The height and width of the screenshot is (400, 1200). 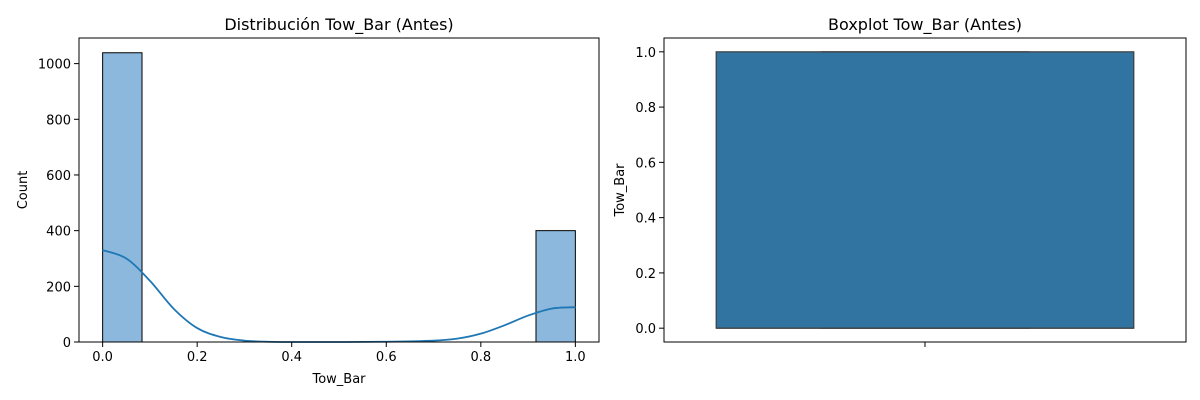 I want to click on boxplot-ytick-label: 0.0, so click(x=645, y=329).